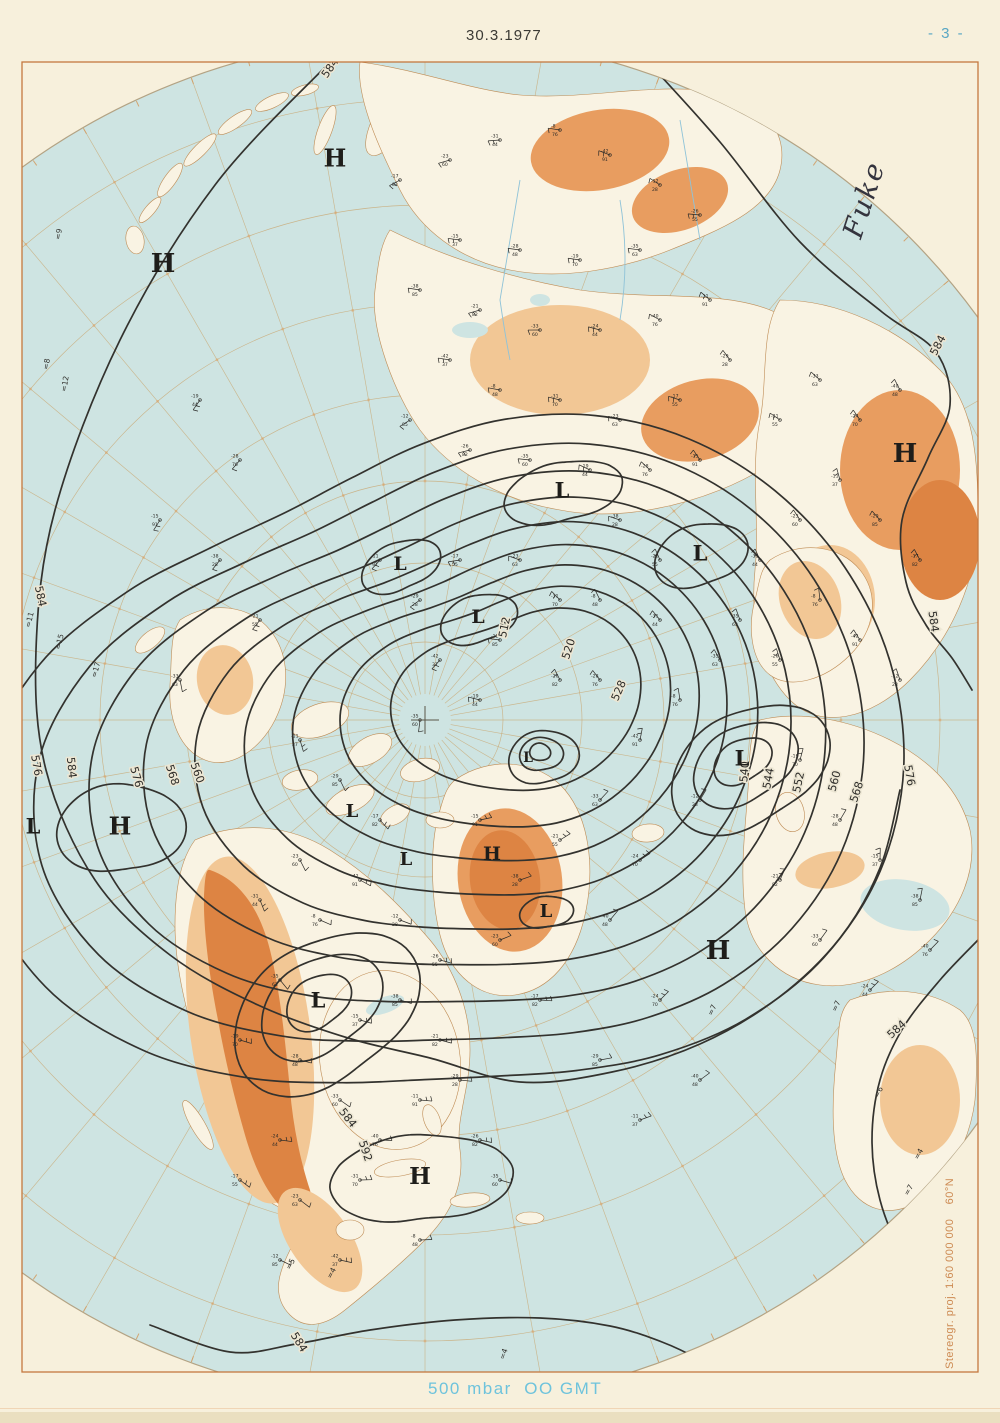 This screenshot has height=1423, width=1000. Describe the element at coordinates (875, 517) in the screenshot. I see `svg-text: -29` at that location.